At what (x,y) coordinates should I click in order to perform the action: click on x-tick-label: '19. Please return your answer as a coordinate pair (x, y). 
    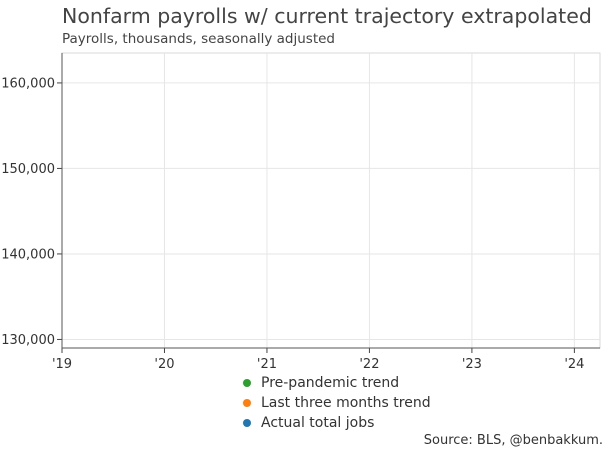
    Looking at the image, I should click on (62, 364).